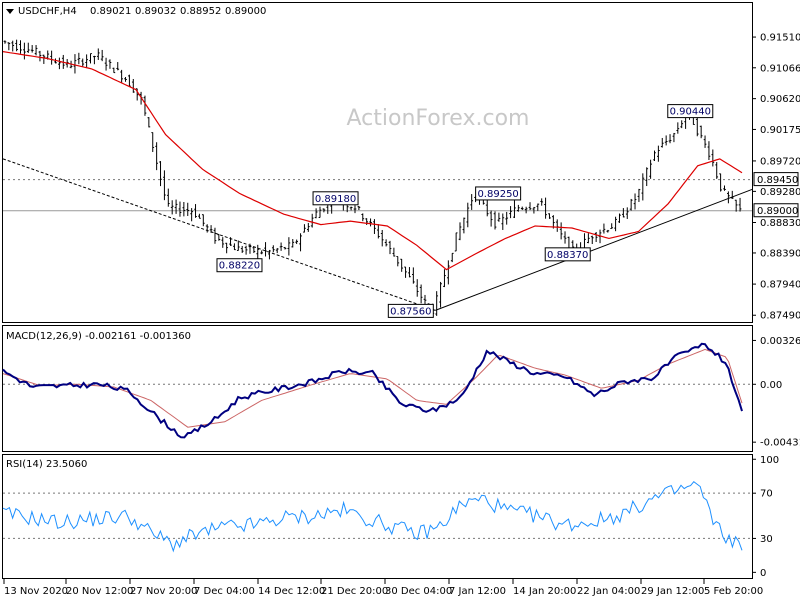 This screenshot has height=604, width=800. Describe the element at coordinates (780, 68) in the screenshot. I see `y-tick-label: 0.91066` at that location.